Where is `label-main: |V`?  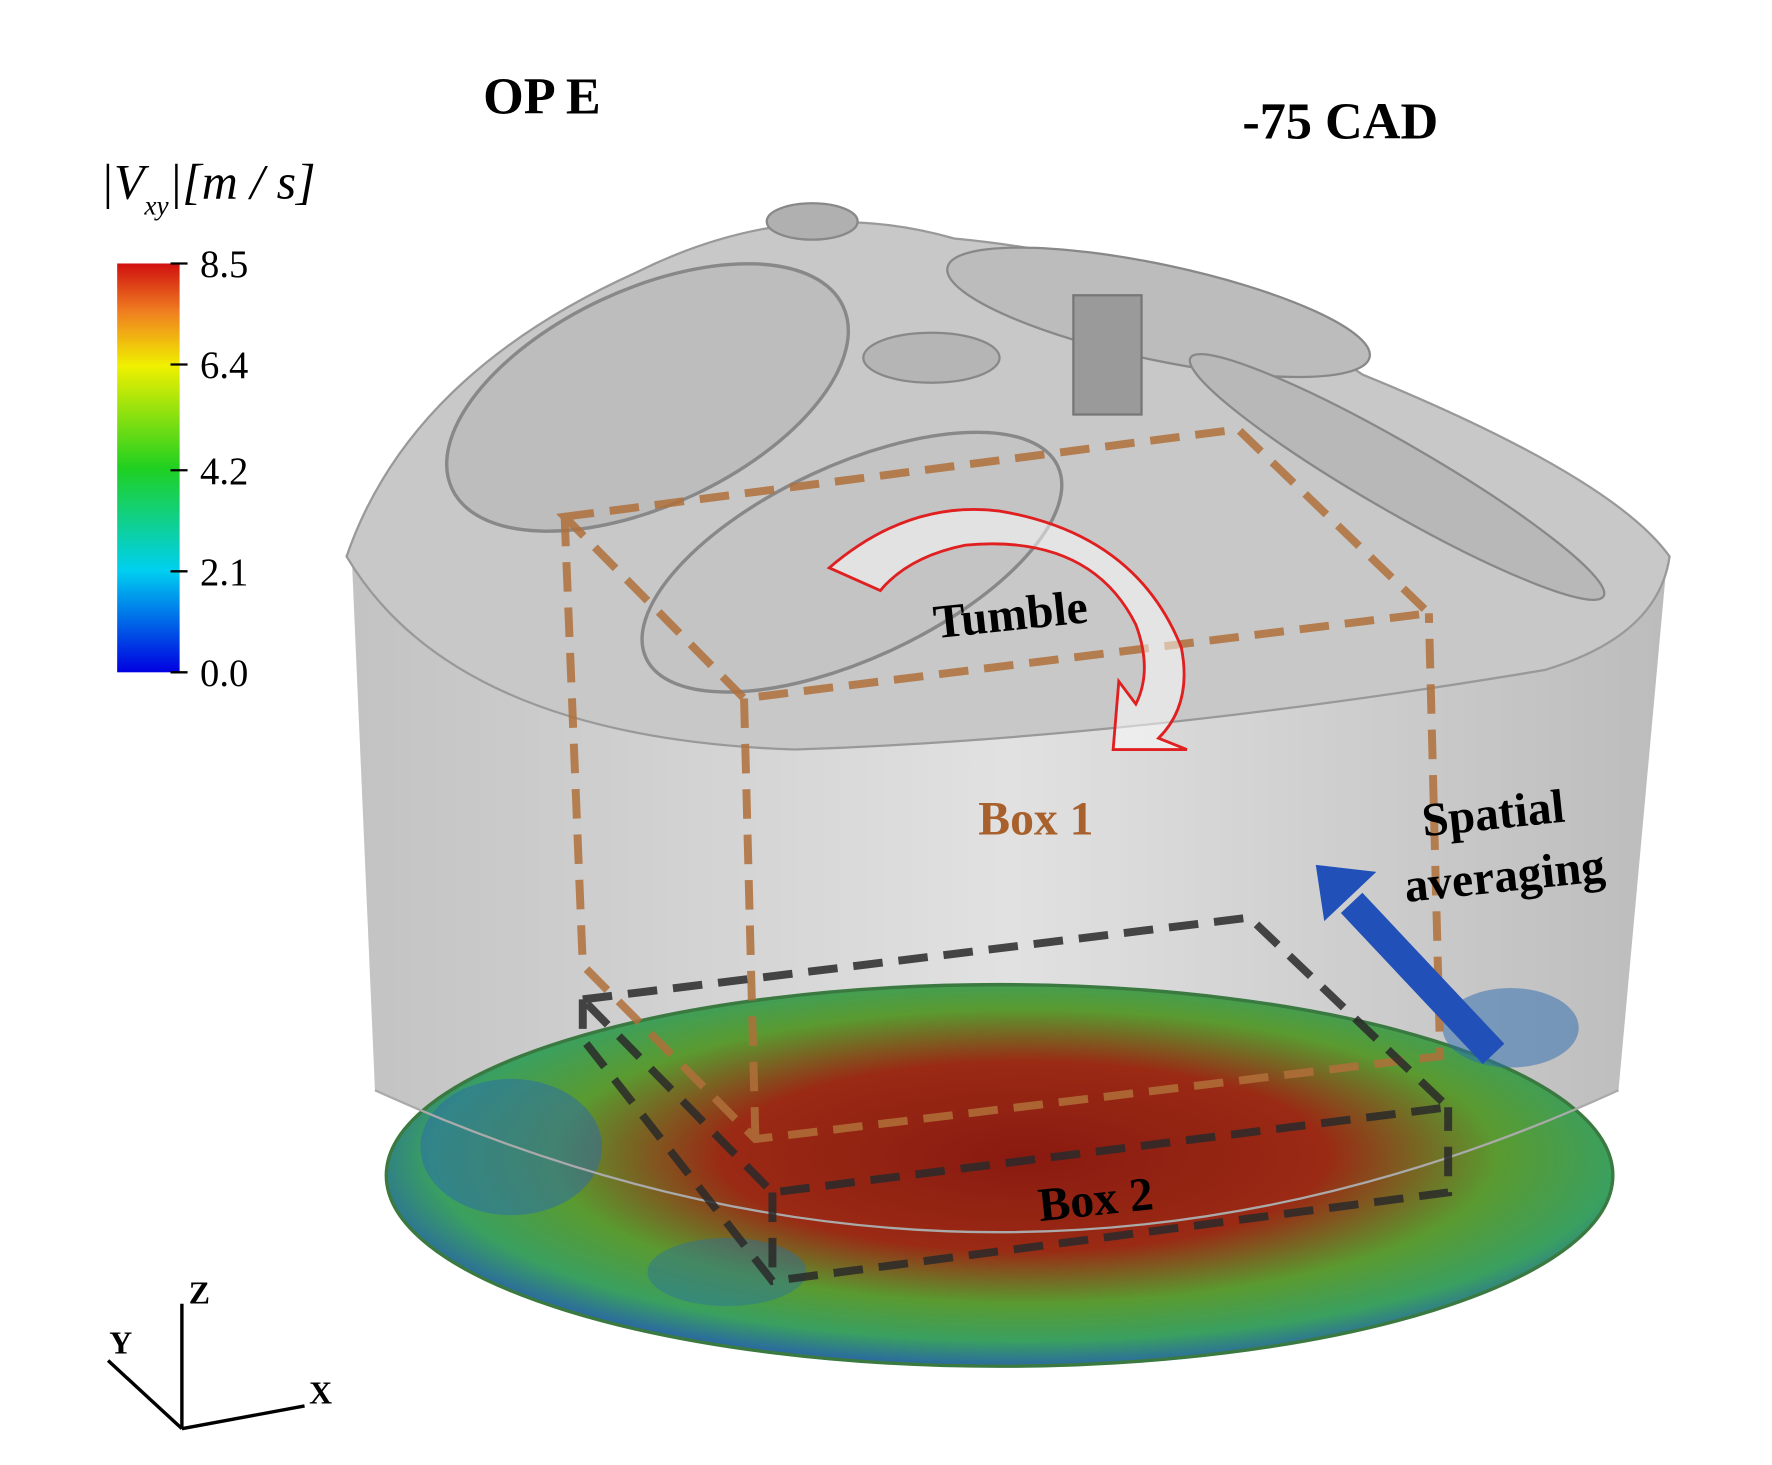
label-main: |V is located at coordinates (125, 182).